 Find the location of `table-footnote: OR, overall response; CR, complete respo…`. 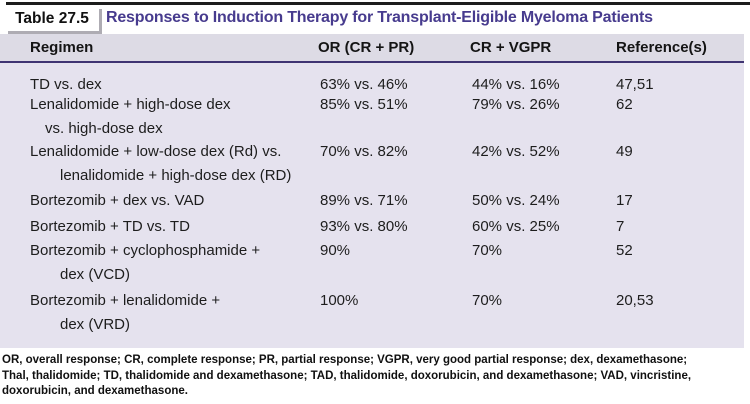

table-footnote: OR, overall response; CR, complete respo… is located at coordinates (375, 376).